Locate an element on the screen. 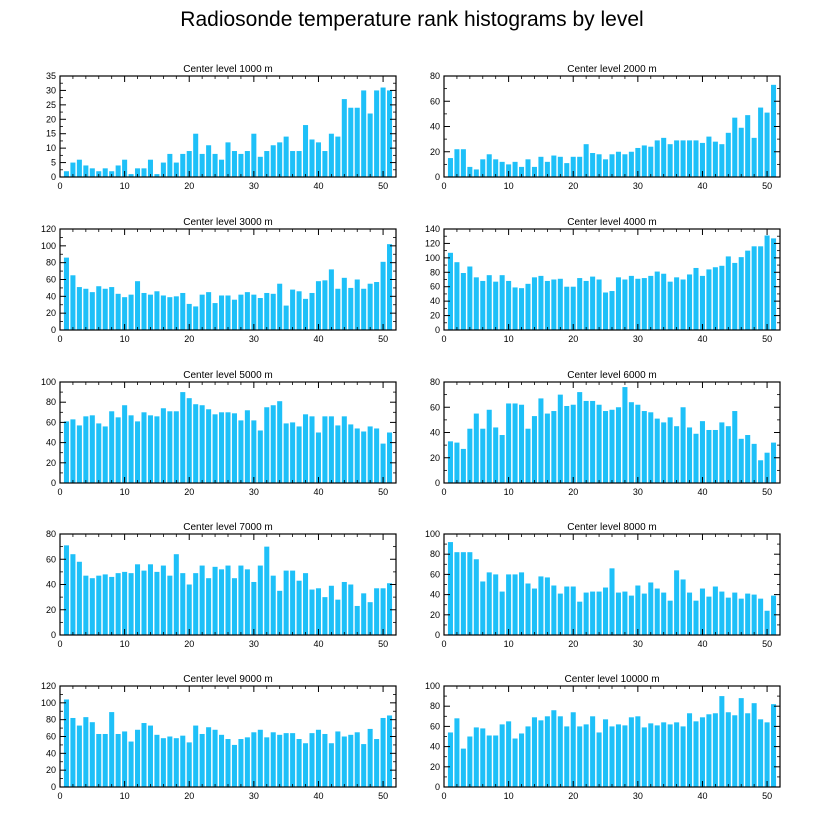 The height and width of the screenshot is (824, 824). x-tick-label: 0 is located at coordinates (443, 796).